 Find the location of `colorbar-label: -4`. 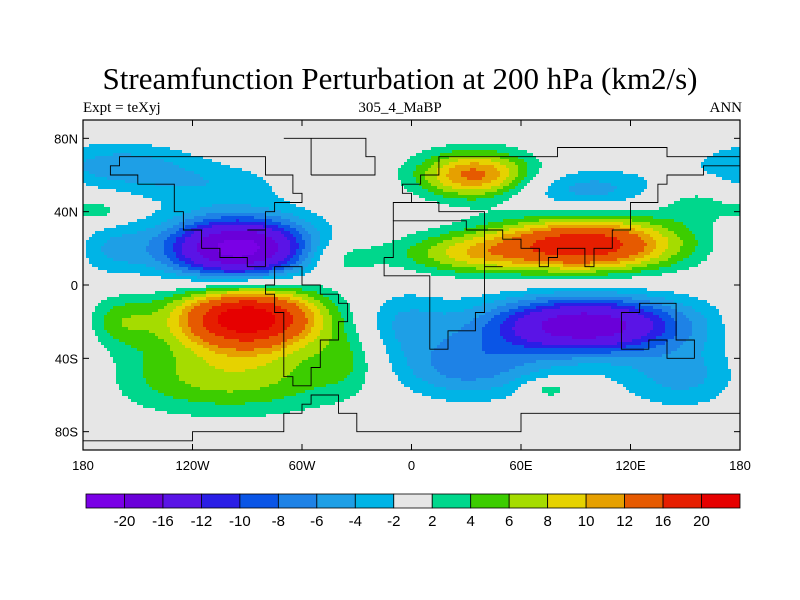

colorbar-label: -4 is located at coordinates (355, 521).